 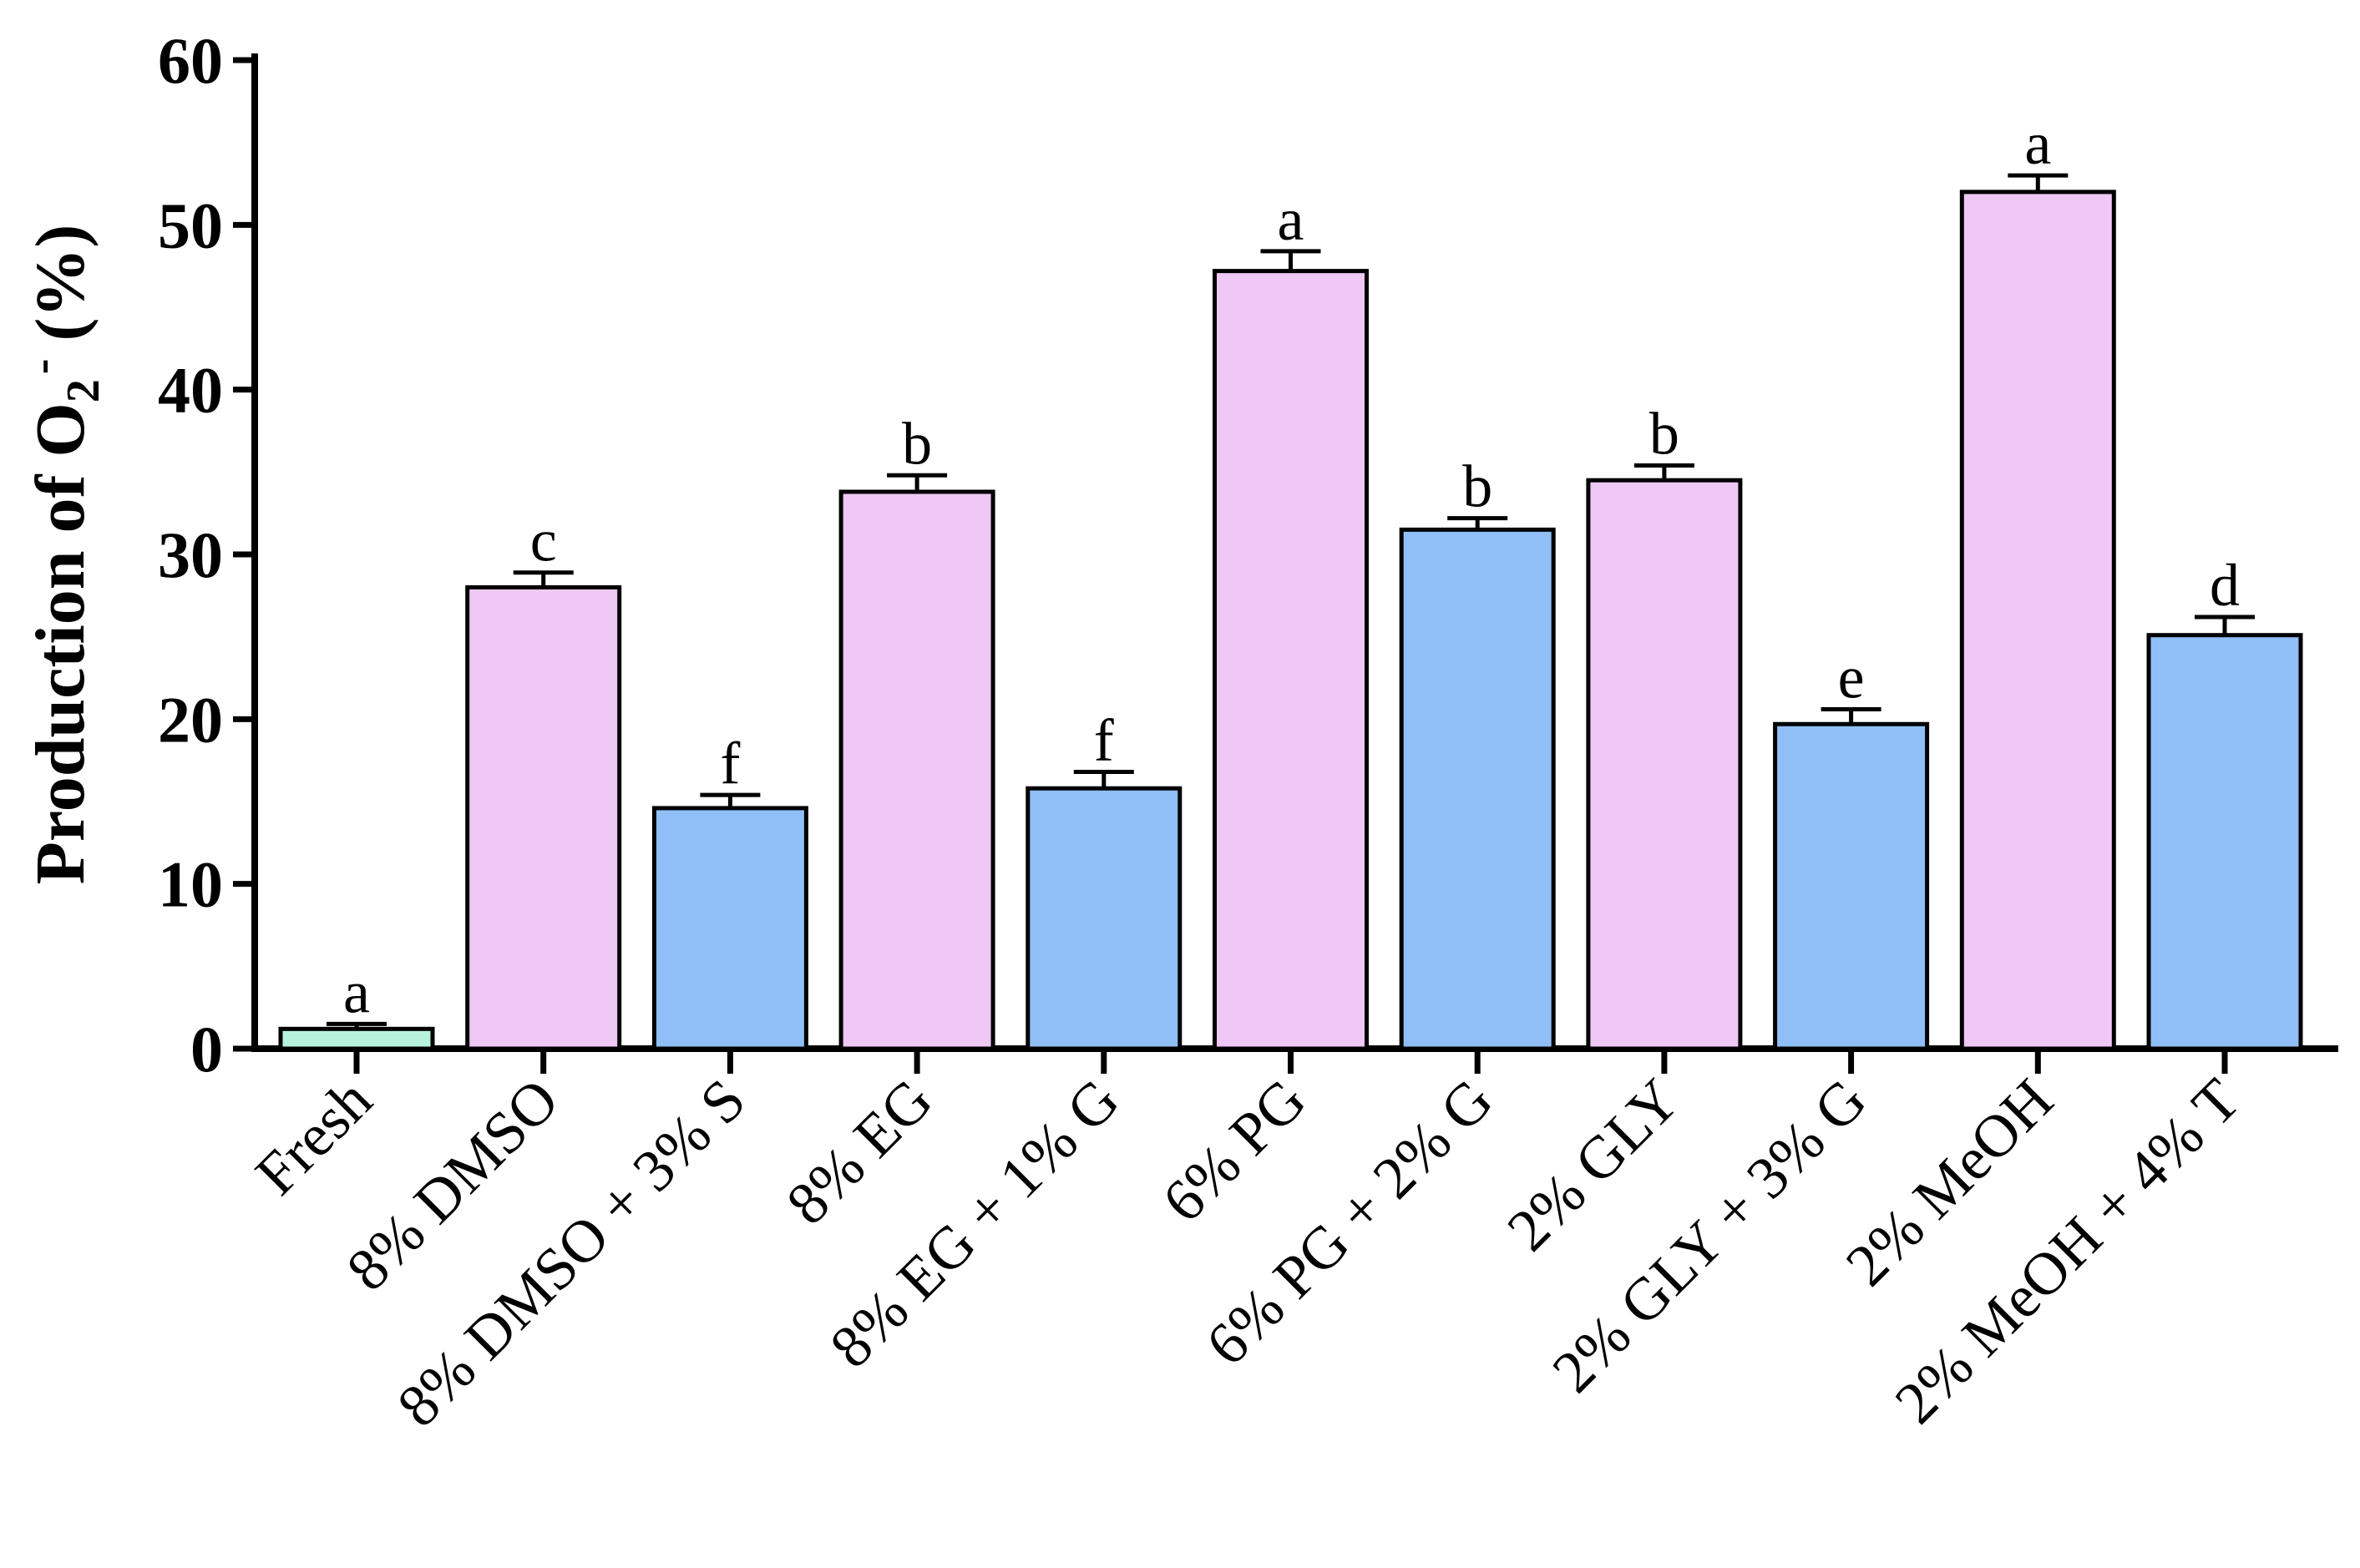 I want to click on category-label: 8% DMSO + 3% S, so click(x=570, y=1252).